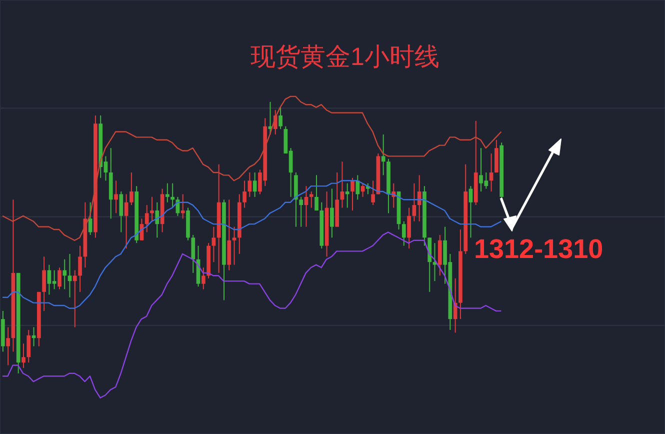 The image size is (665, 434). I want to click on annotation: 1312-1310, so click(539, 249).